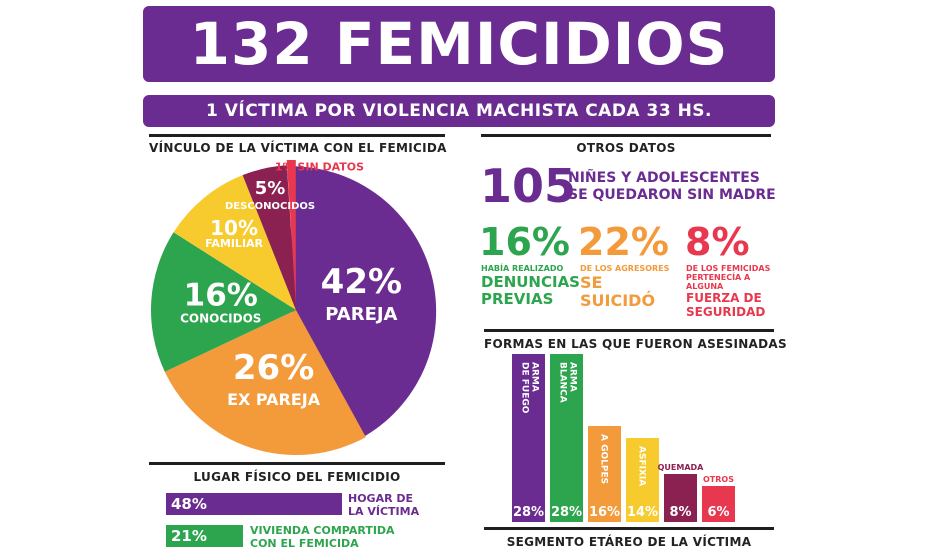  Describe the element at coordinates (528, 438) in the screenshot. I see `bar-arma-de-fuego` at that location.